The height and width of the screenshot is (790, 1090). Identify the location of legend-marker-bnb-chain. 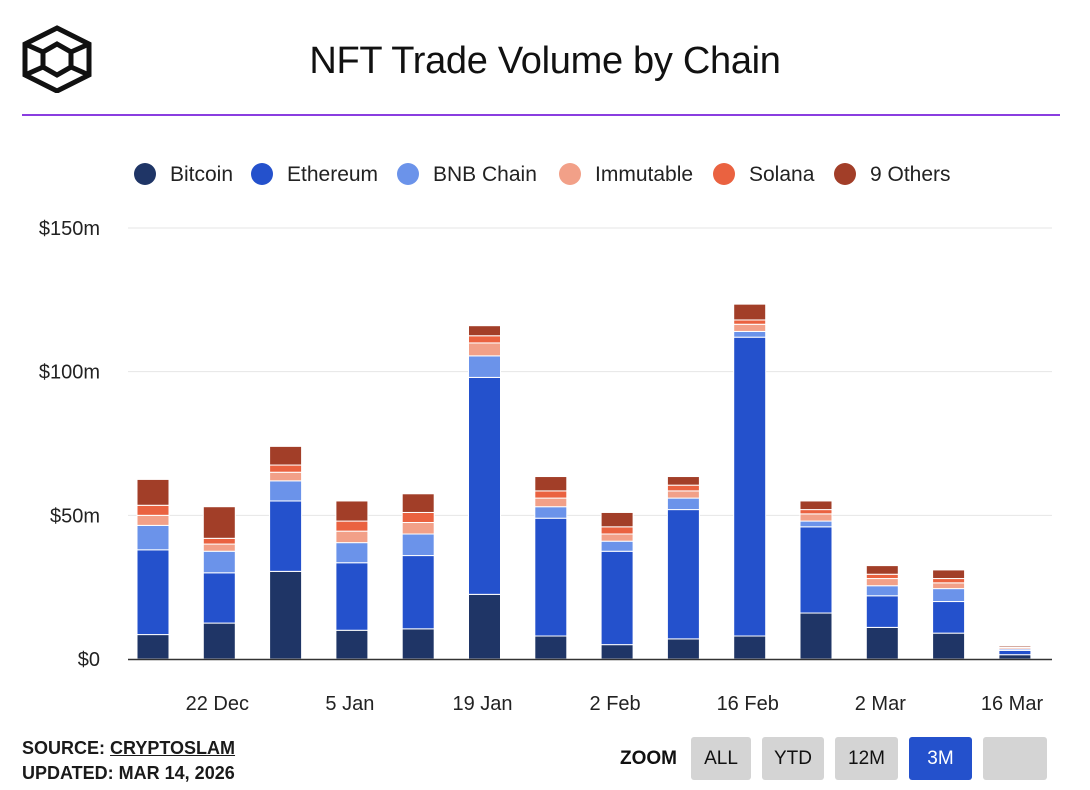
(408, 174).